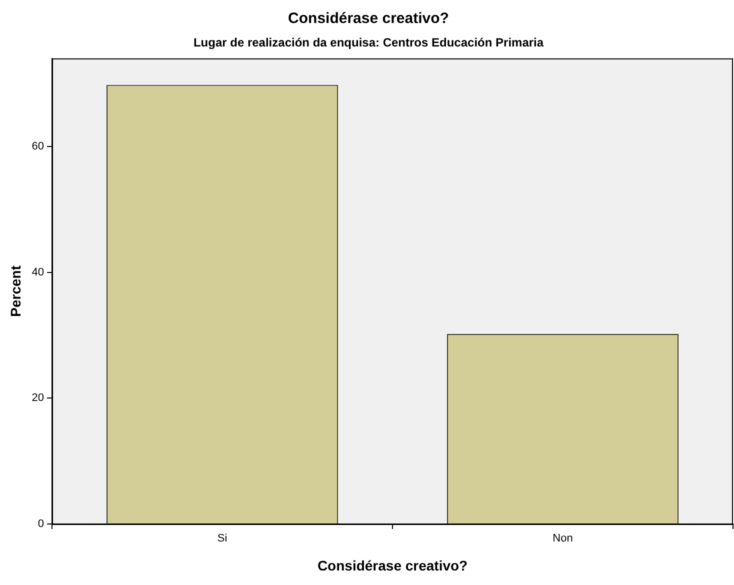 This screenshot has width=734, height=585. I want to click on y-axis-title: Percent, so click(15, 291).